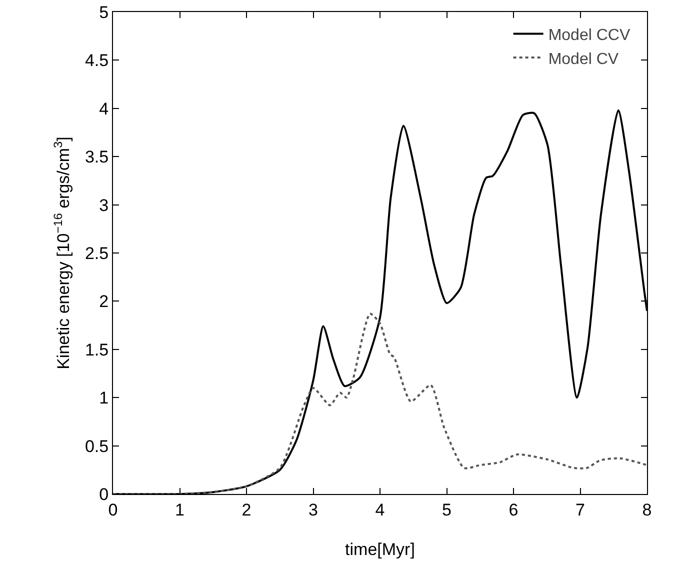 The image size is (675, 574). What do you see at coordinates (96, 253) in the screenshot?
I see `y-tick-label: 2.5` at bounding box center [96, 253].